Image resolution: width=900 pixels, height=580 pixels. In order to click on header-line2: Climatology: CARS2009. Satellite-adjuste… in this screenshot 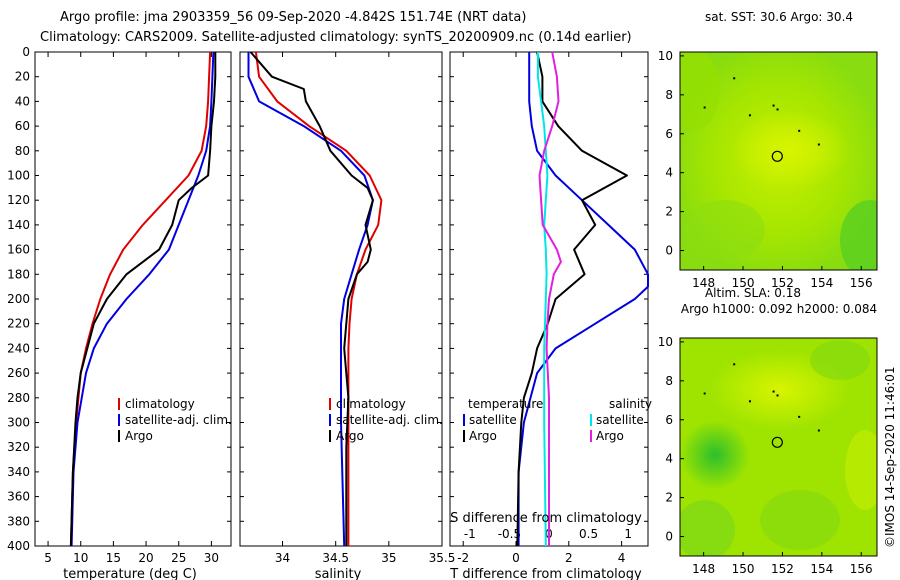, I will do `click(336, 37)`.